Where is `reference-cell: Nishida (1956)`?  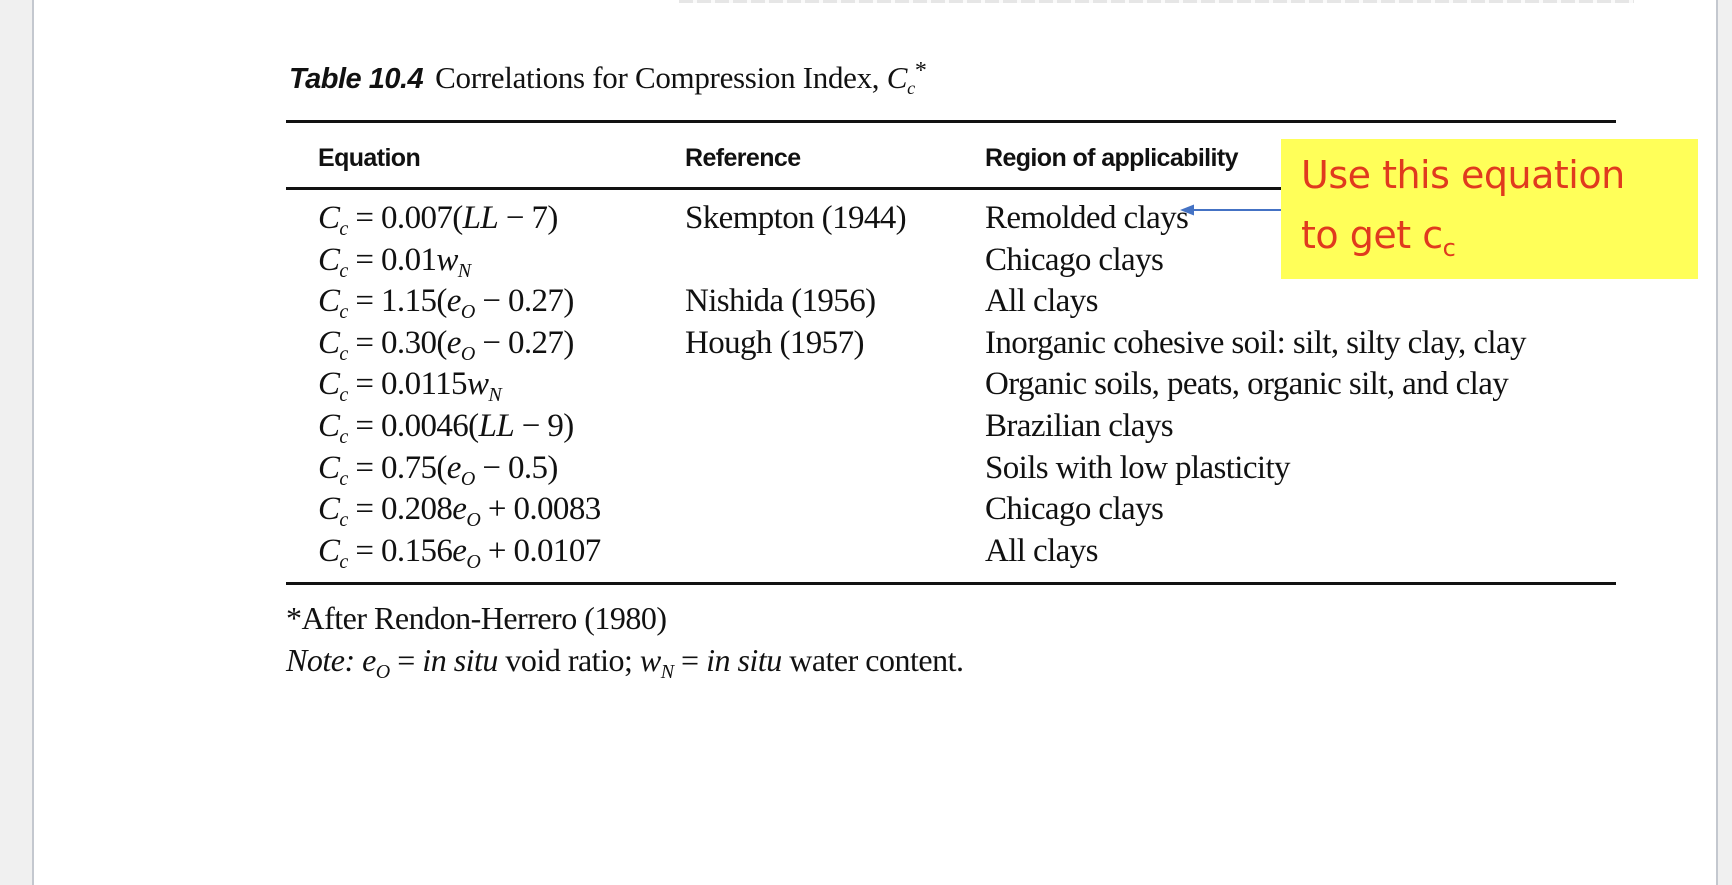 reference-cell: Nishida (1956) is located at coordinates (780, 301).